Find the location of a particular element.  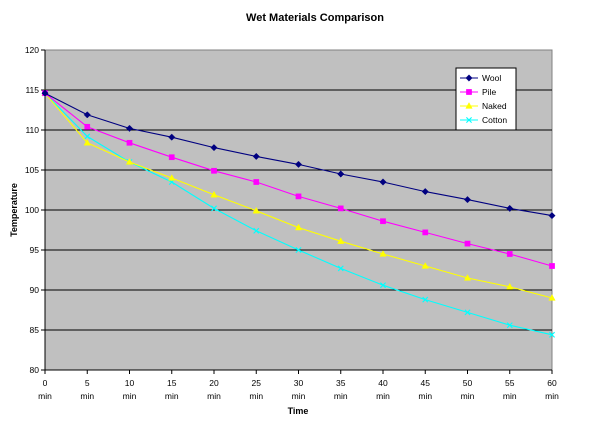

x-tick-label: 5 is located at coordinates (87, 383).